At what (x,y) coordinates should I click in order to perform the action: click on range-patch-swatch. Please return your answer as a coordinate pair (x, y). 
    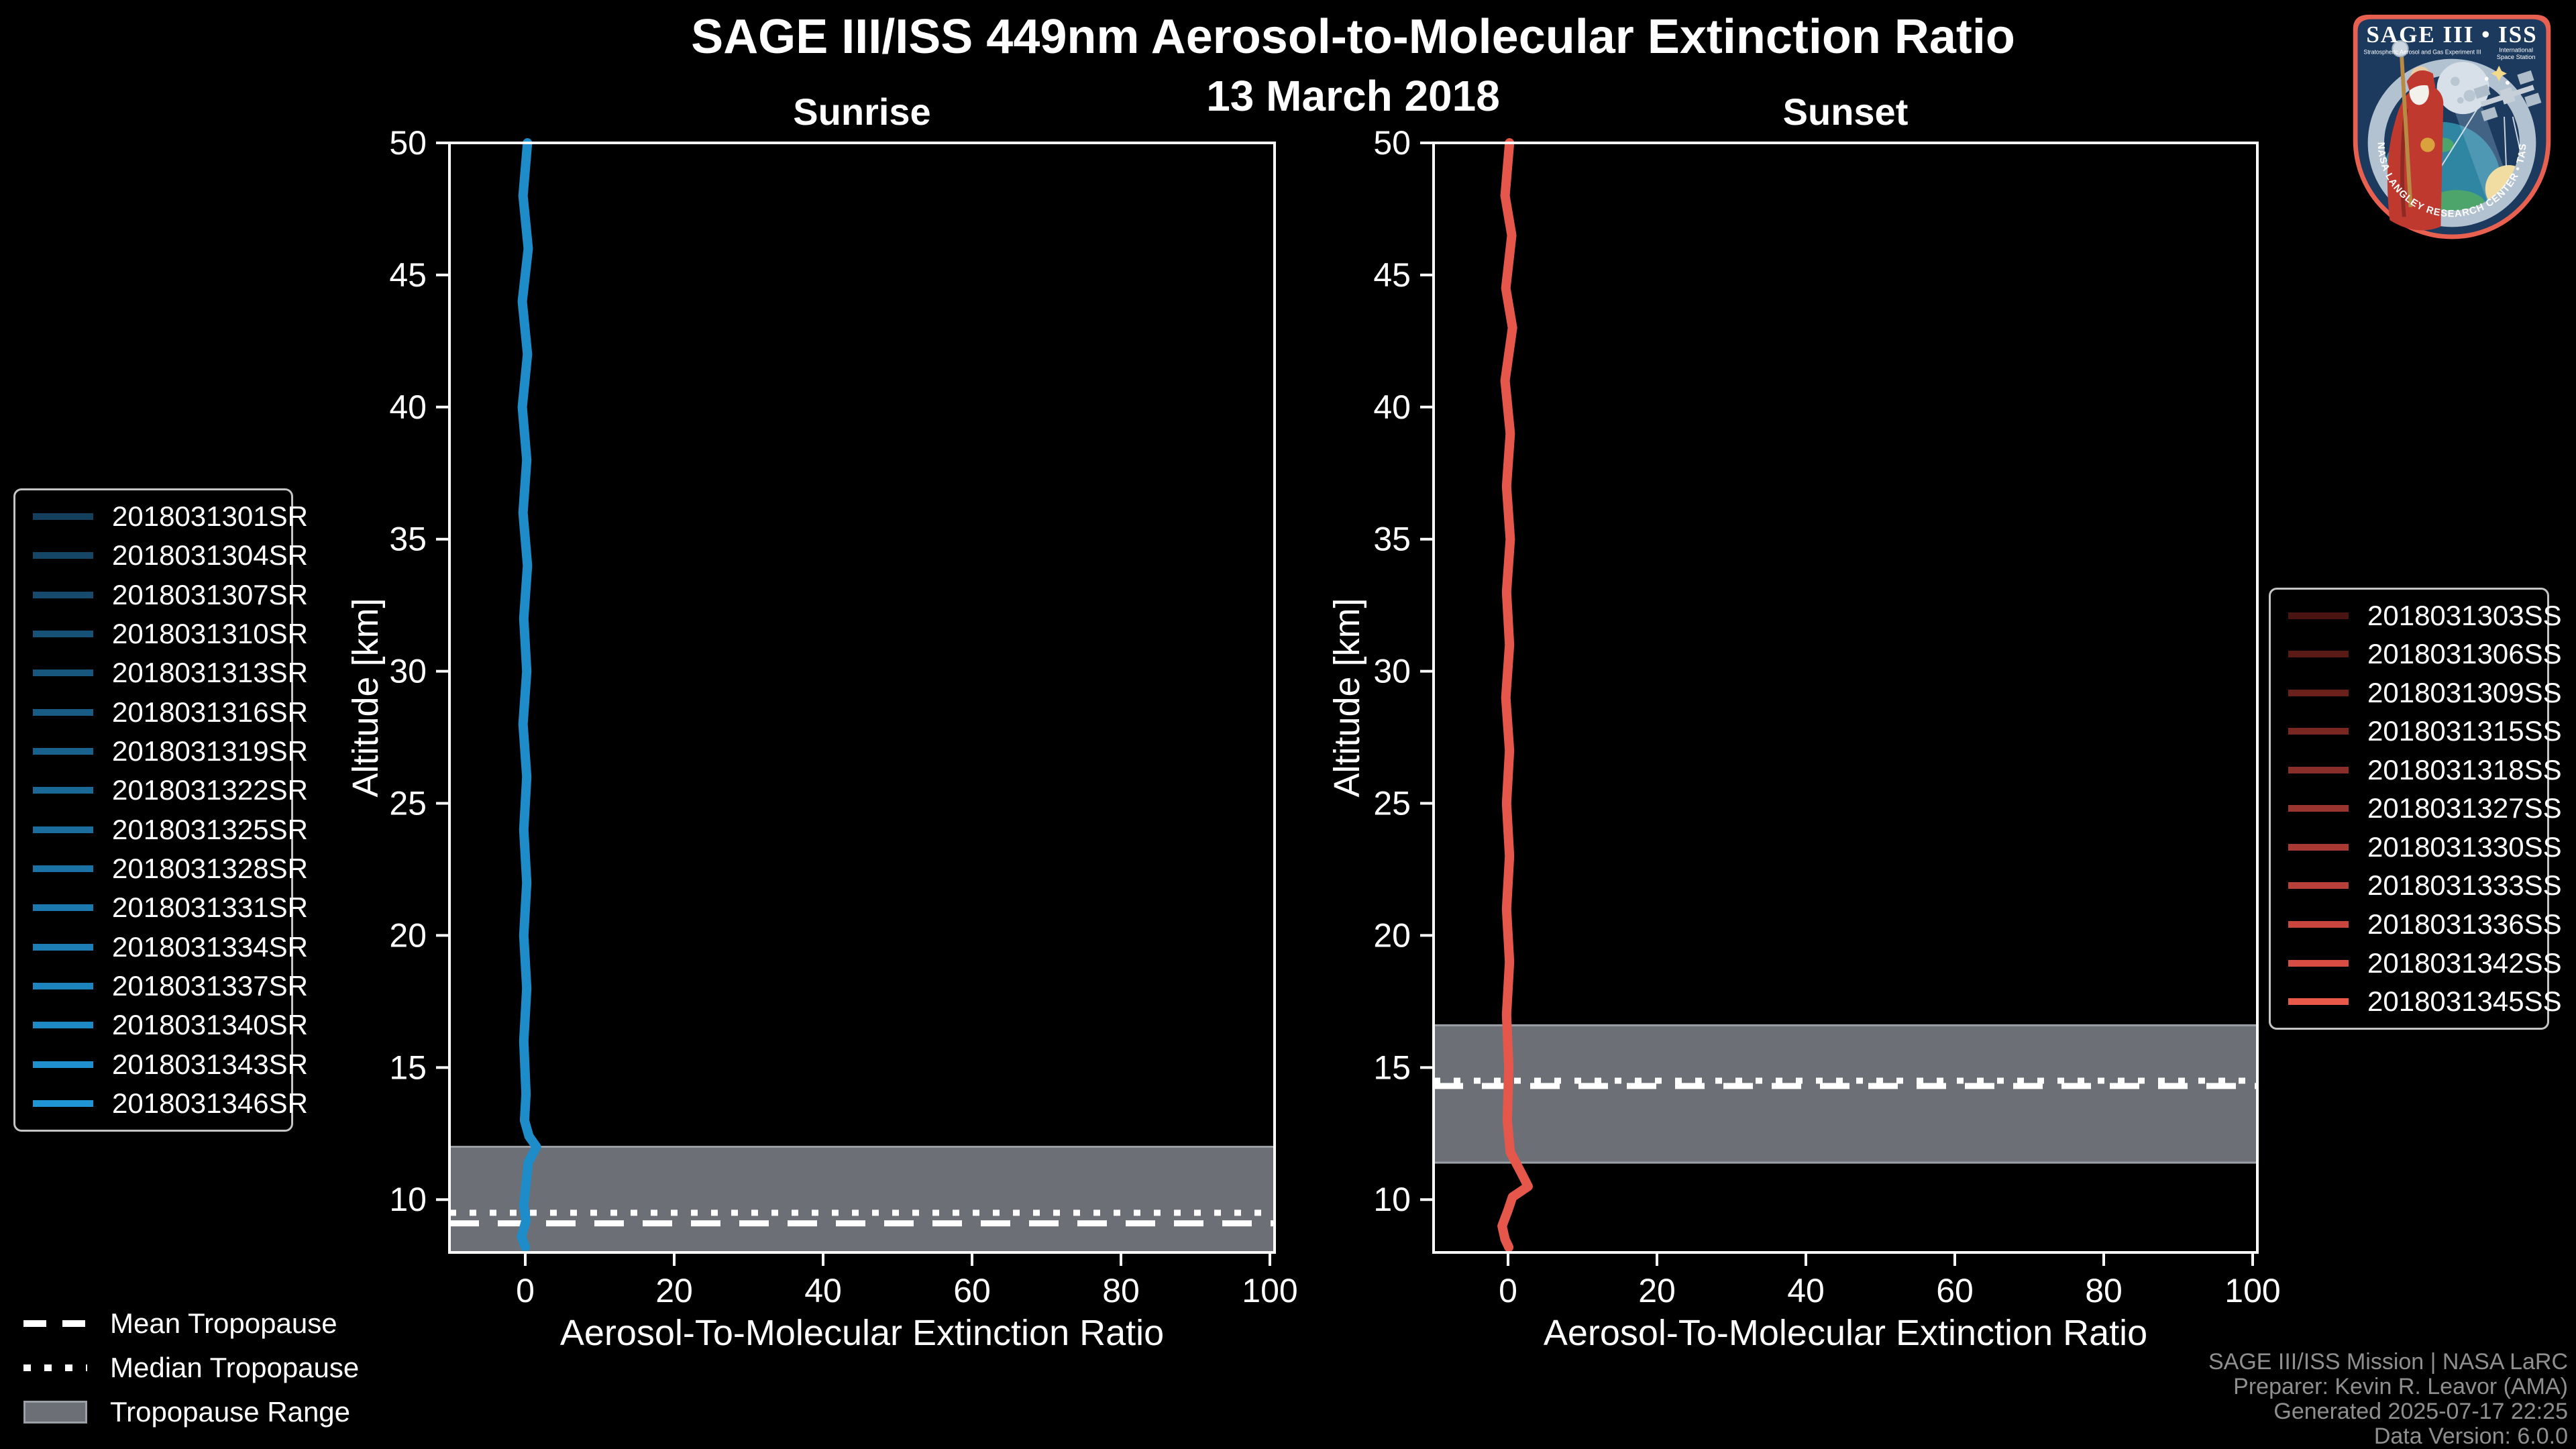
    Looking at the image, I should click on (55, 1412).